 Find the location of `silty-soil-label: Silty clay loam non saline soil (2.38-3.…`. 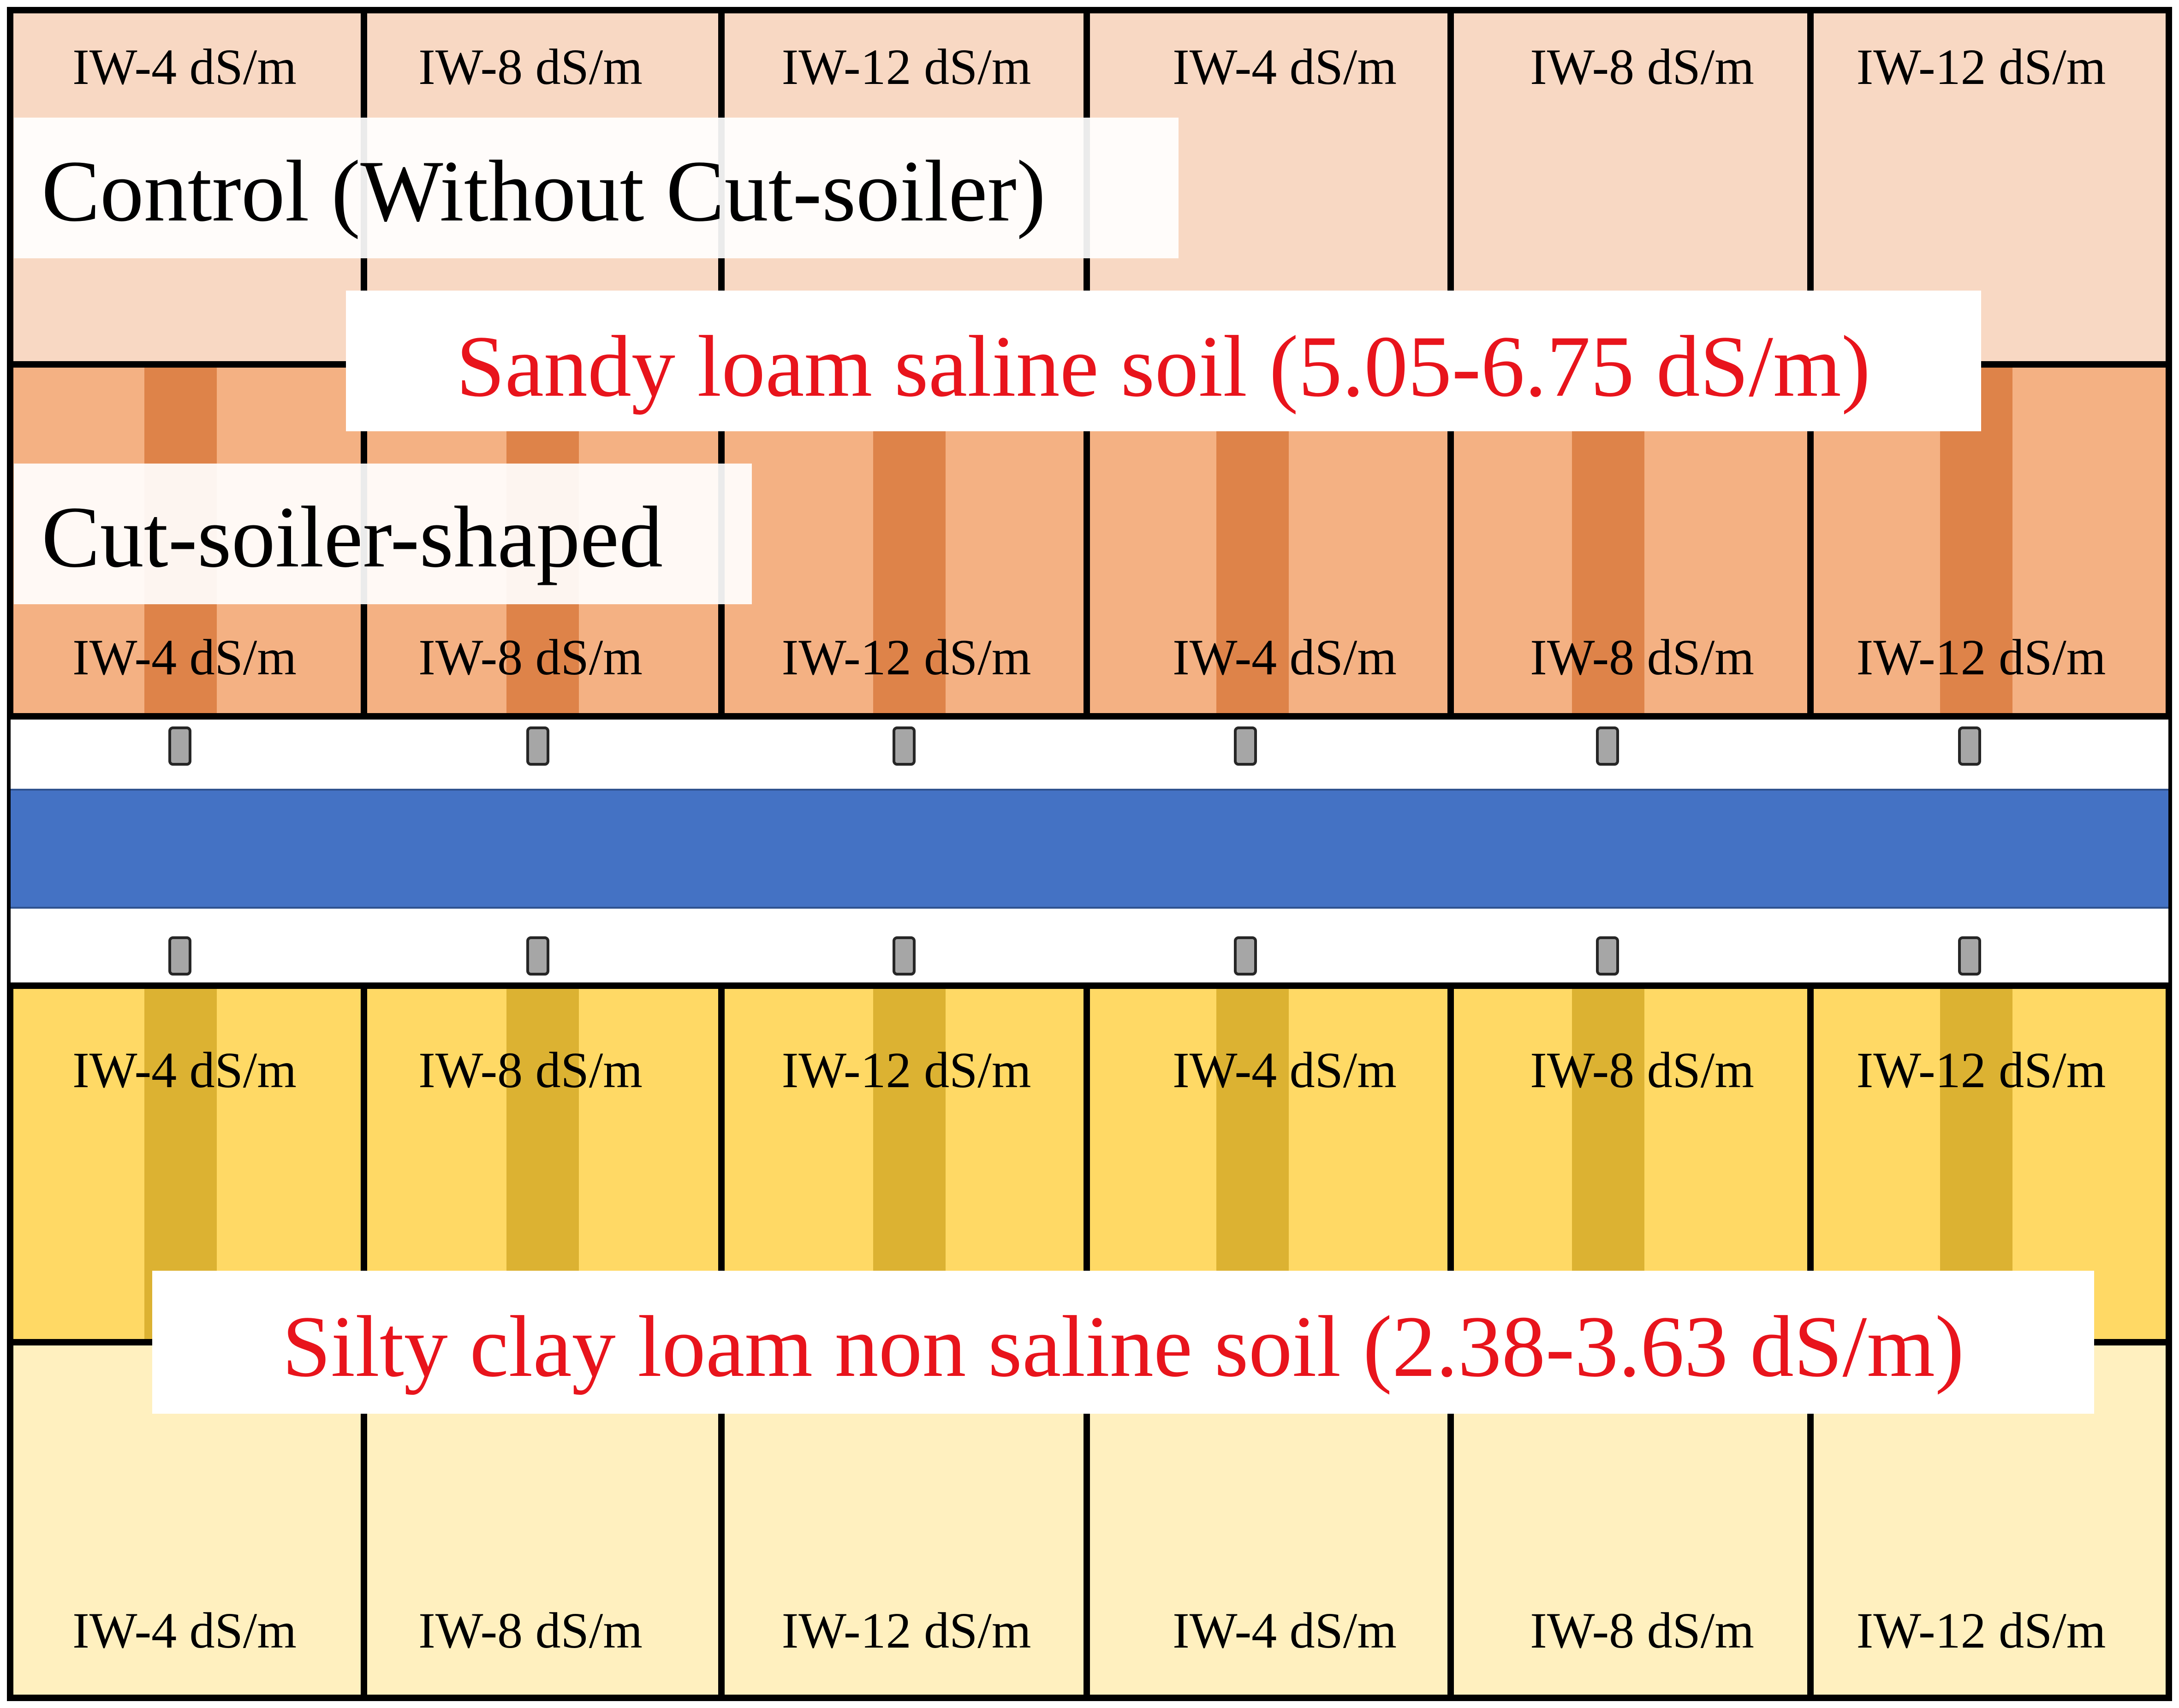

silty-soil-label: Silty clay loam non saline soil (2.38-3.… is located at coordinates (1123, 1347).